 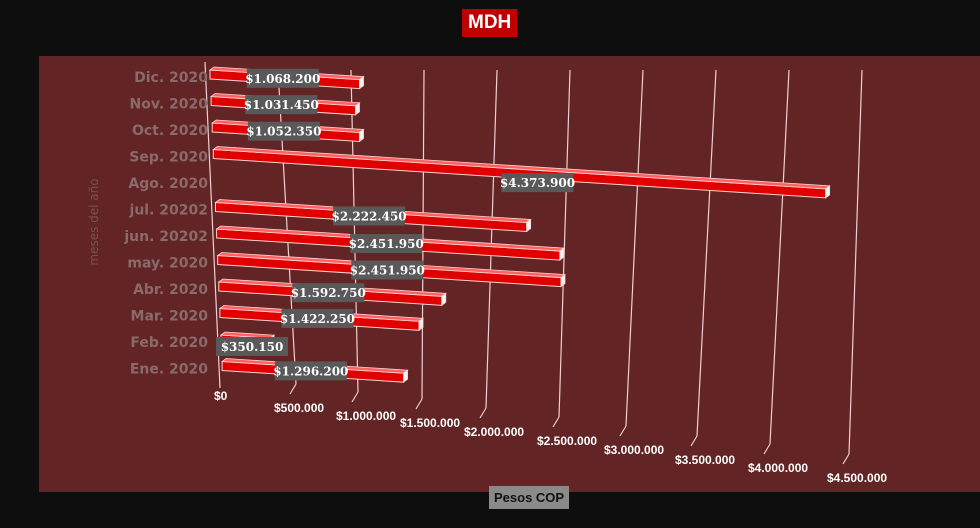 I want to click on x-tick-label: $2.000.000, so click(x=494, y=432).